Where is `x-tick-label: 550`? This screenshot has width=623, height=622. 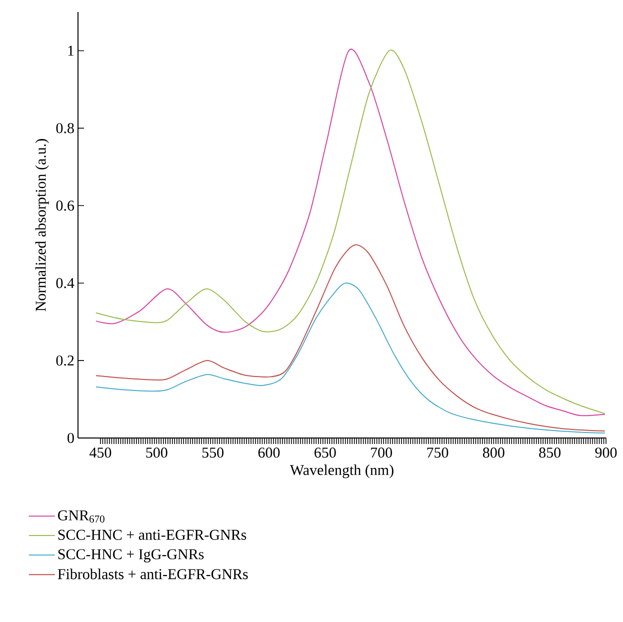 x-tick-label: 550 is located at coordinates (213, 453).